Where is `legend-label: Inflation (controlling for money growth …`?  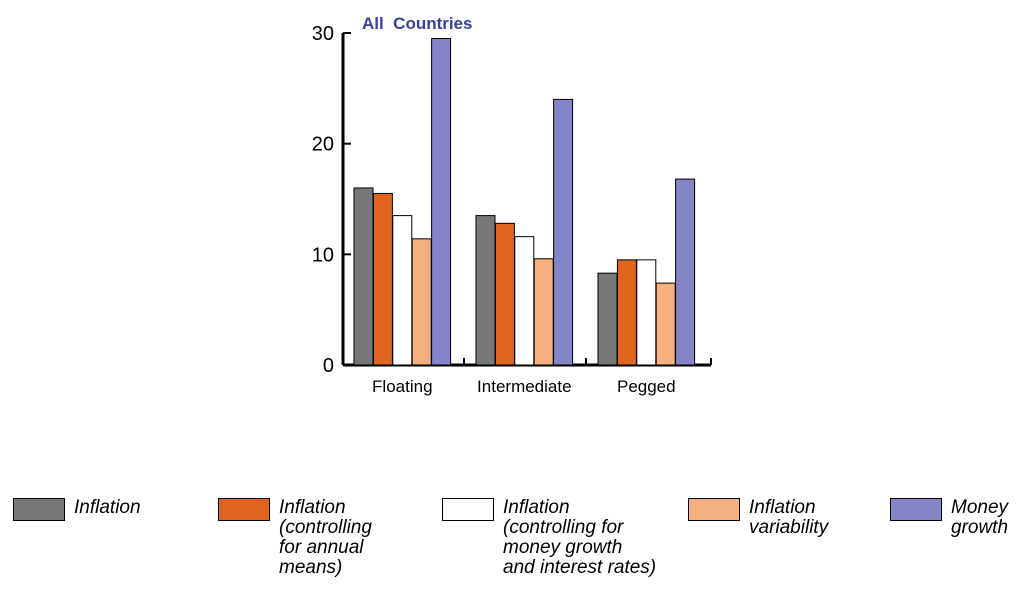 legend-label: Inflation (controlling for money growth … is located at coordinates (580, 537).